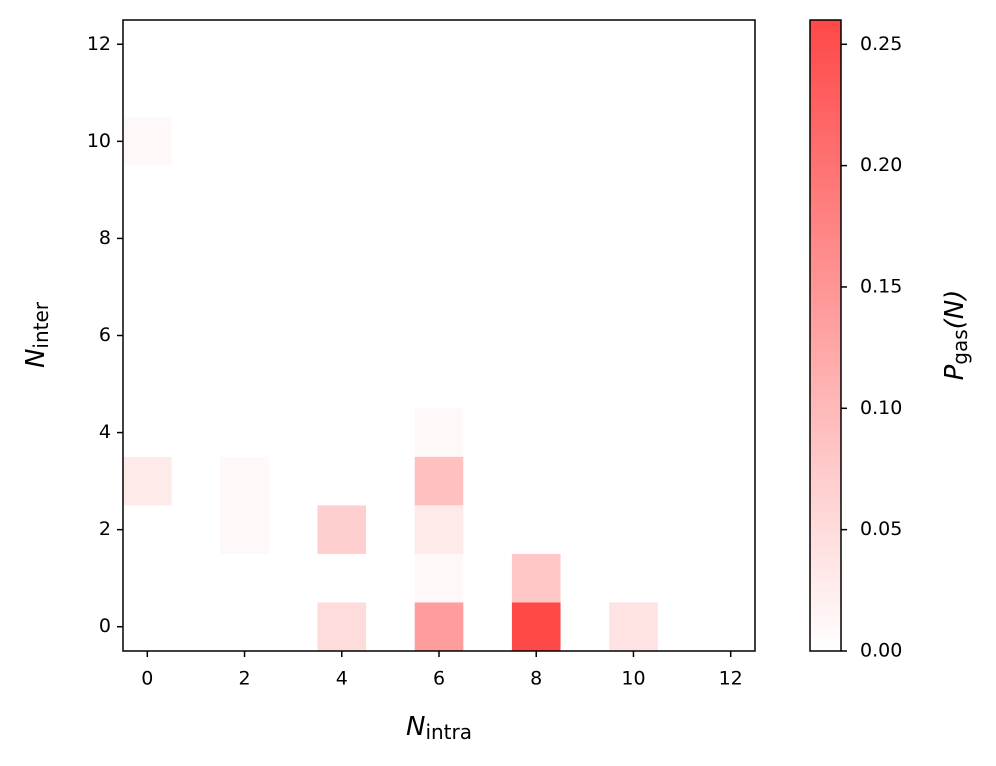  Describe the element at coordinates (956, 335) in the screenshot. I see `colorbar-label: Pgas(N)` at that location.